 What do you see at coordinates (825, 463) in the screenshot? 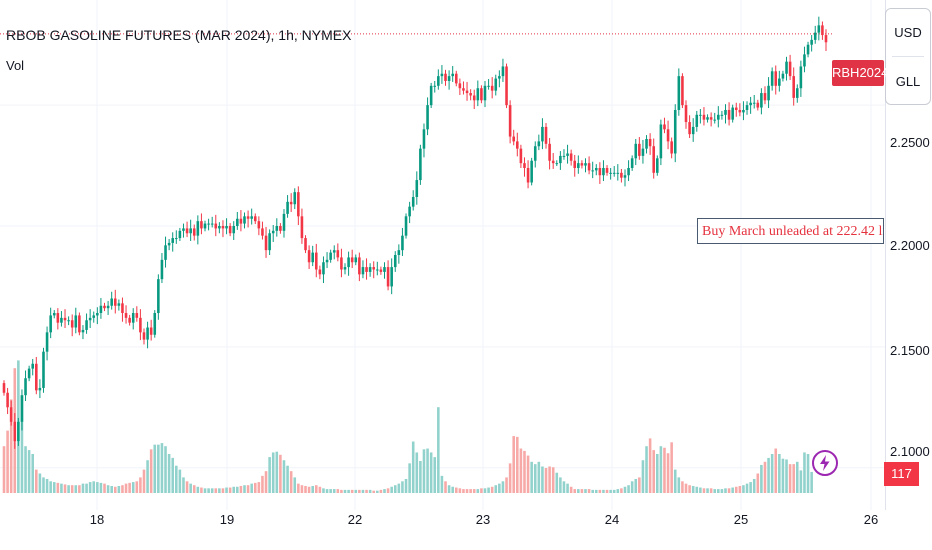
I see `lightning-bolt-icon` at bounding box center [825, 463].